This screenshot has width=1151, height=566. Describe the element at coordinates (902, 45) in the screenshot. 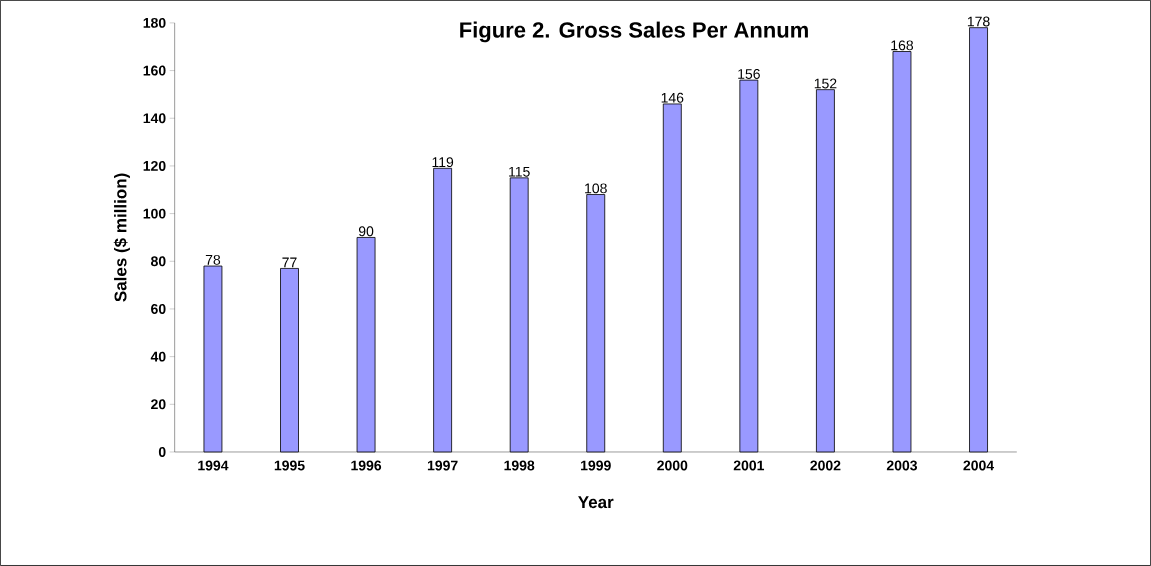

I see `data-label: 168` at that location.